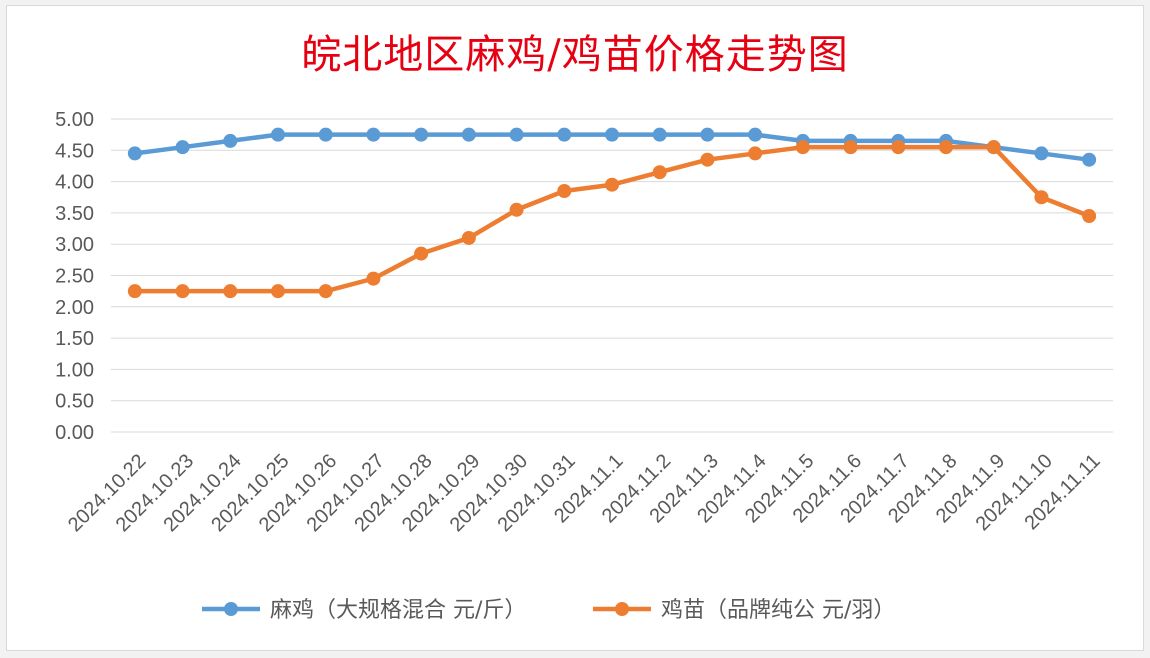 Image resolution: width=1150 pixels, height=658 pixels. Describe the element at coordinates (74, 402) in the screenshot. I see `y-tick-label: 0.50` at that location.